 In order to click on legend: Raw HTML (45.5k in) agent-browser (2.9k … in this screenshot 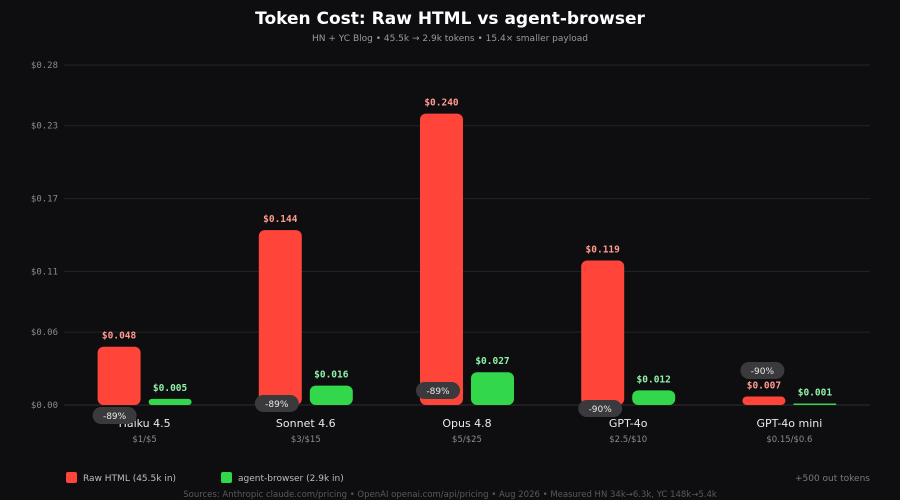, I will do `click(205, 478)`.